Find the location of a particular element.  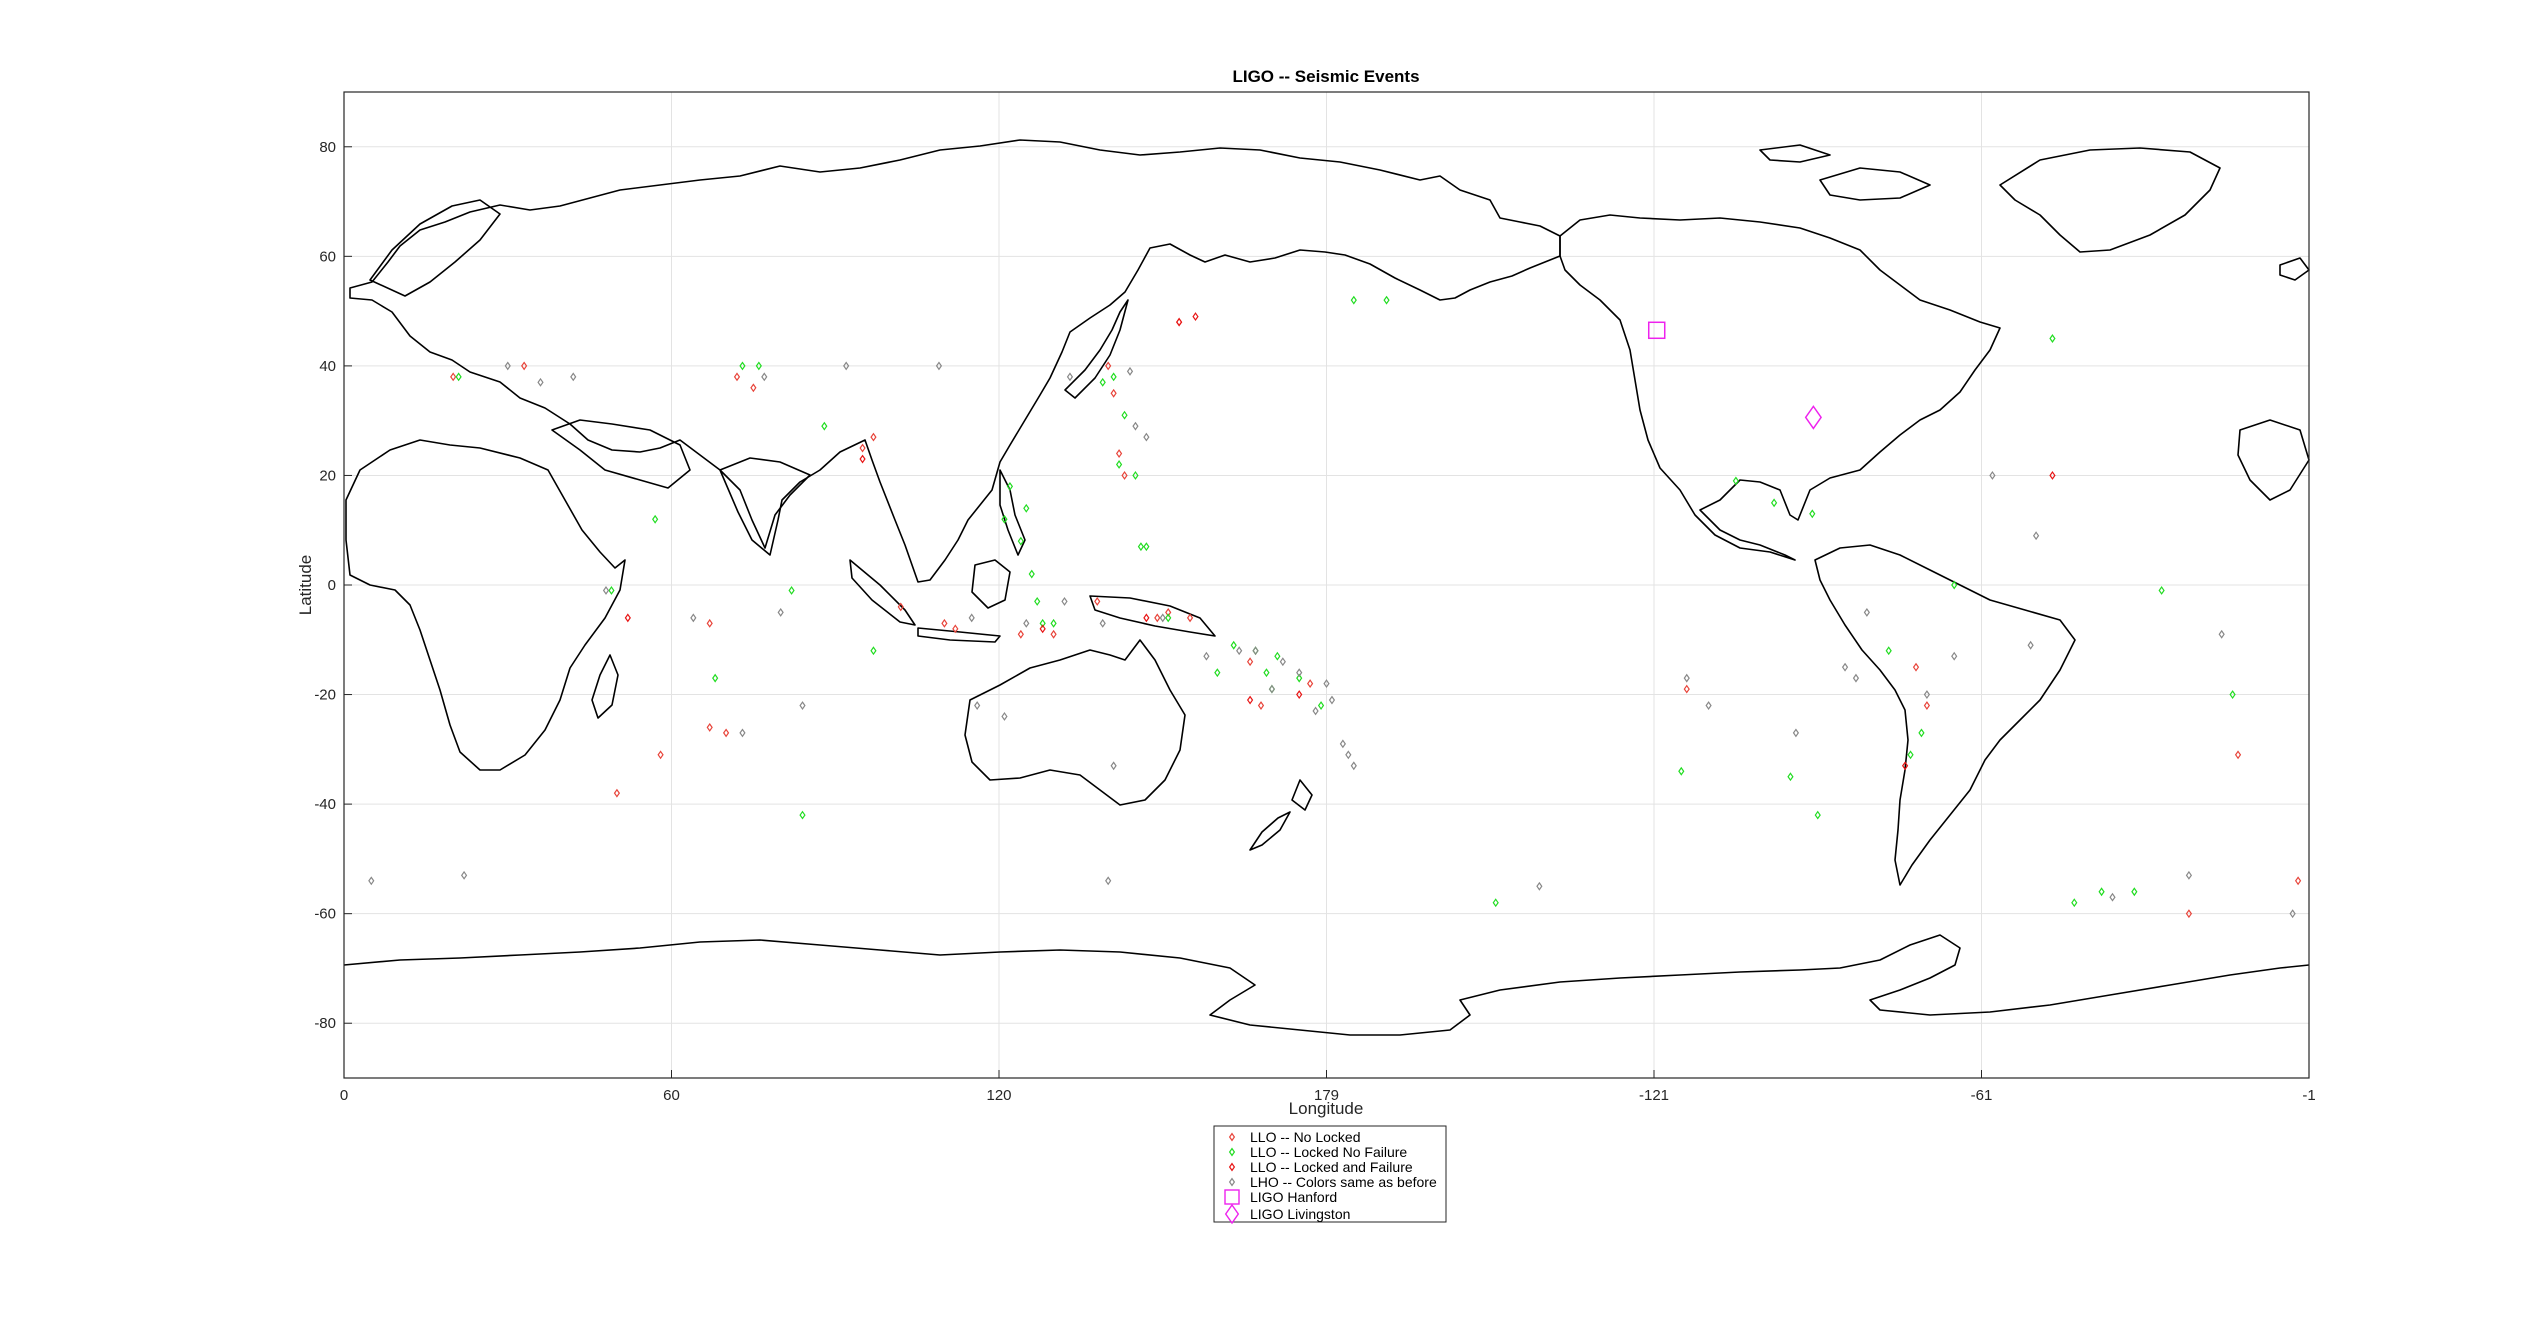

legend-label: LHO -- Colors same as before is located at coordinates (1343, 1182).